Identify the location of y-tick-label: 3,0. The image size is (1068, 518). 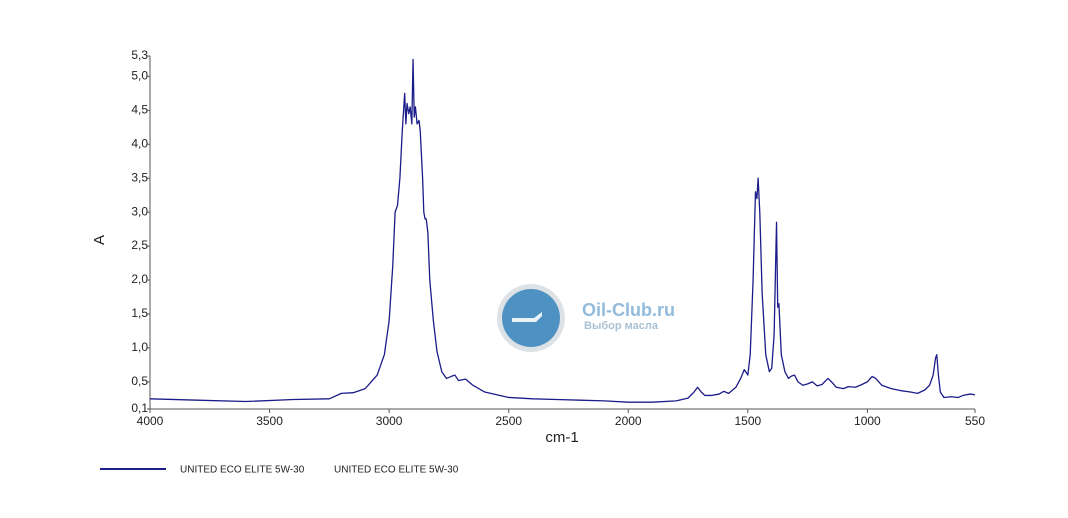
(139, 211).